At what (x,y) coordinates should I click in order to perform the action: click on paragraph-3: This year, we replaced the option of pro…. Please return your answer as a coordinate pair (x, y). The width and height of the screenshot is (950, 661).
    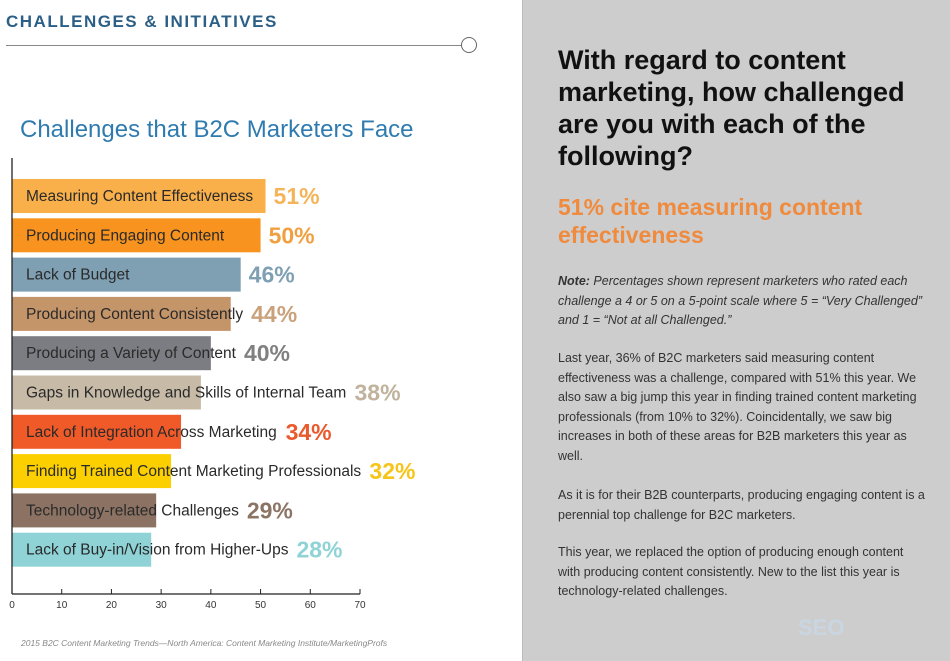
    Looking at the image, I should click on (731, 571).